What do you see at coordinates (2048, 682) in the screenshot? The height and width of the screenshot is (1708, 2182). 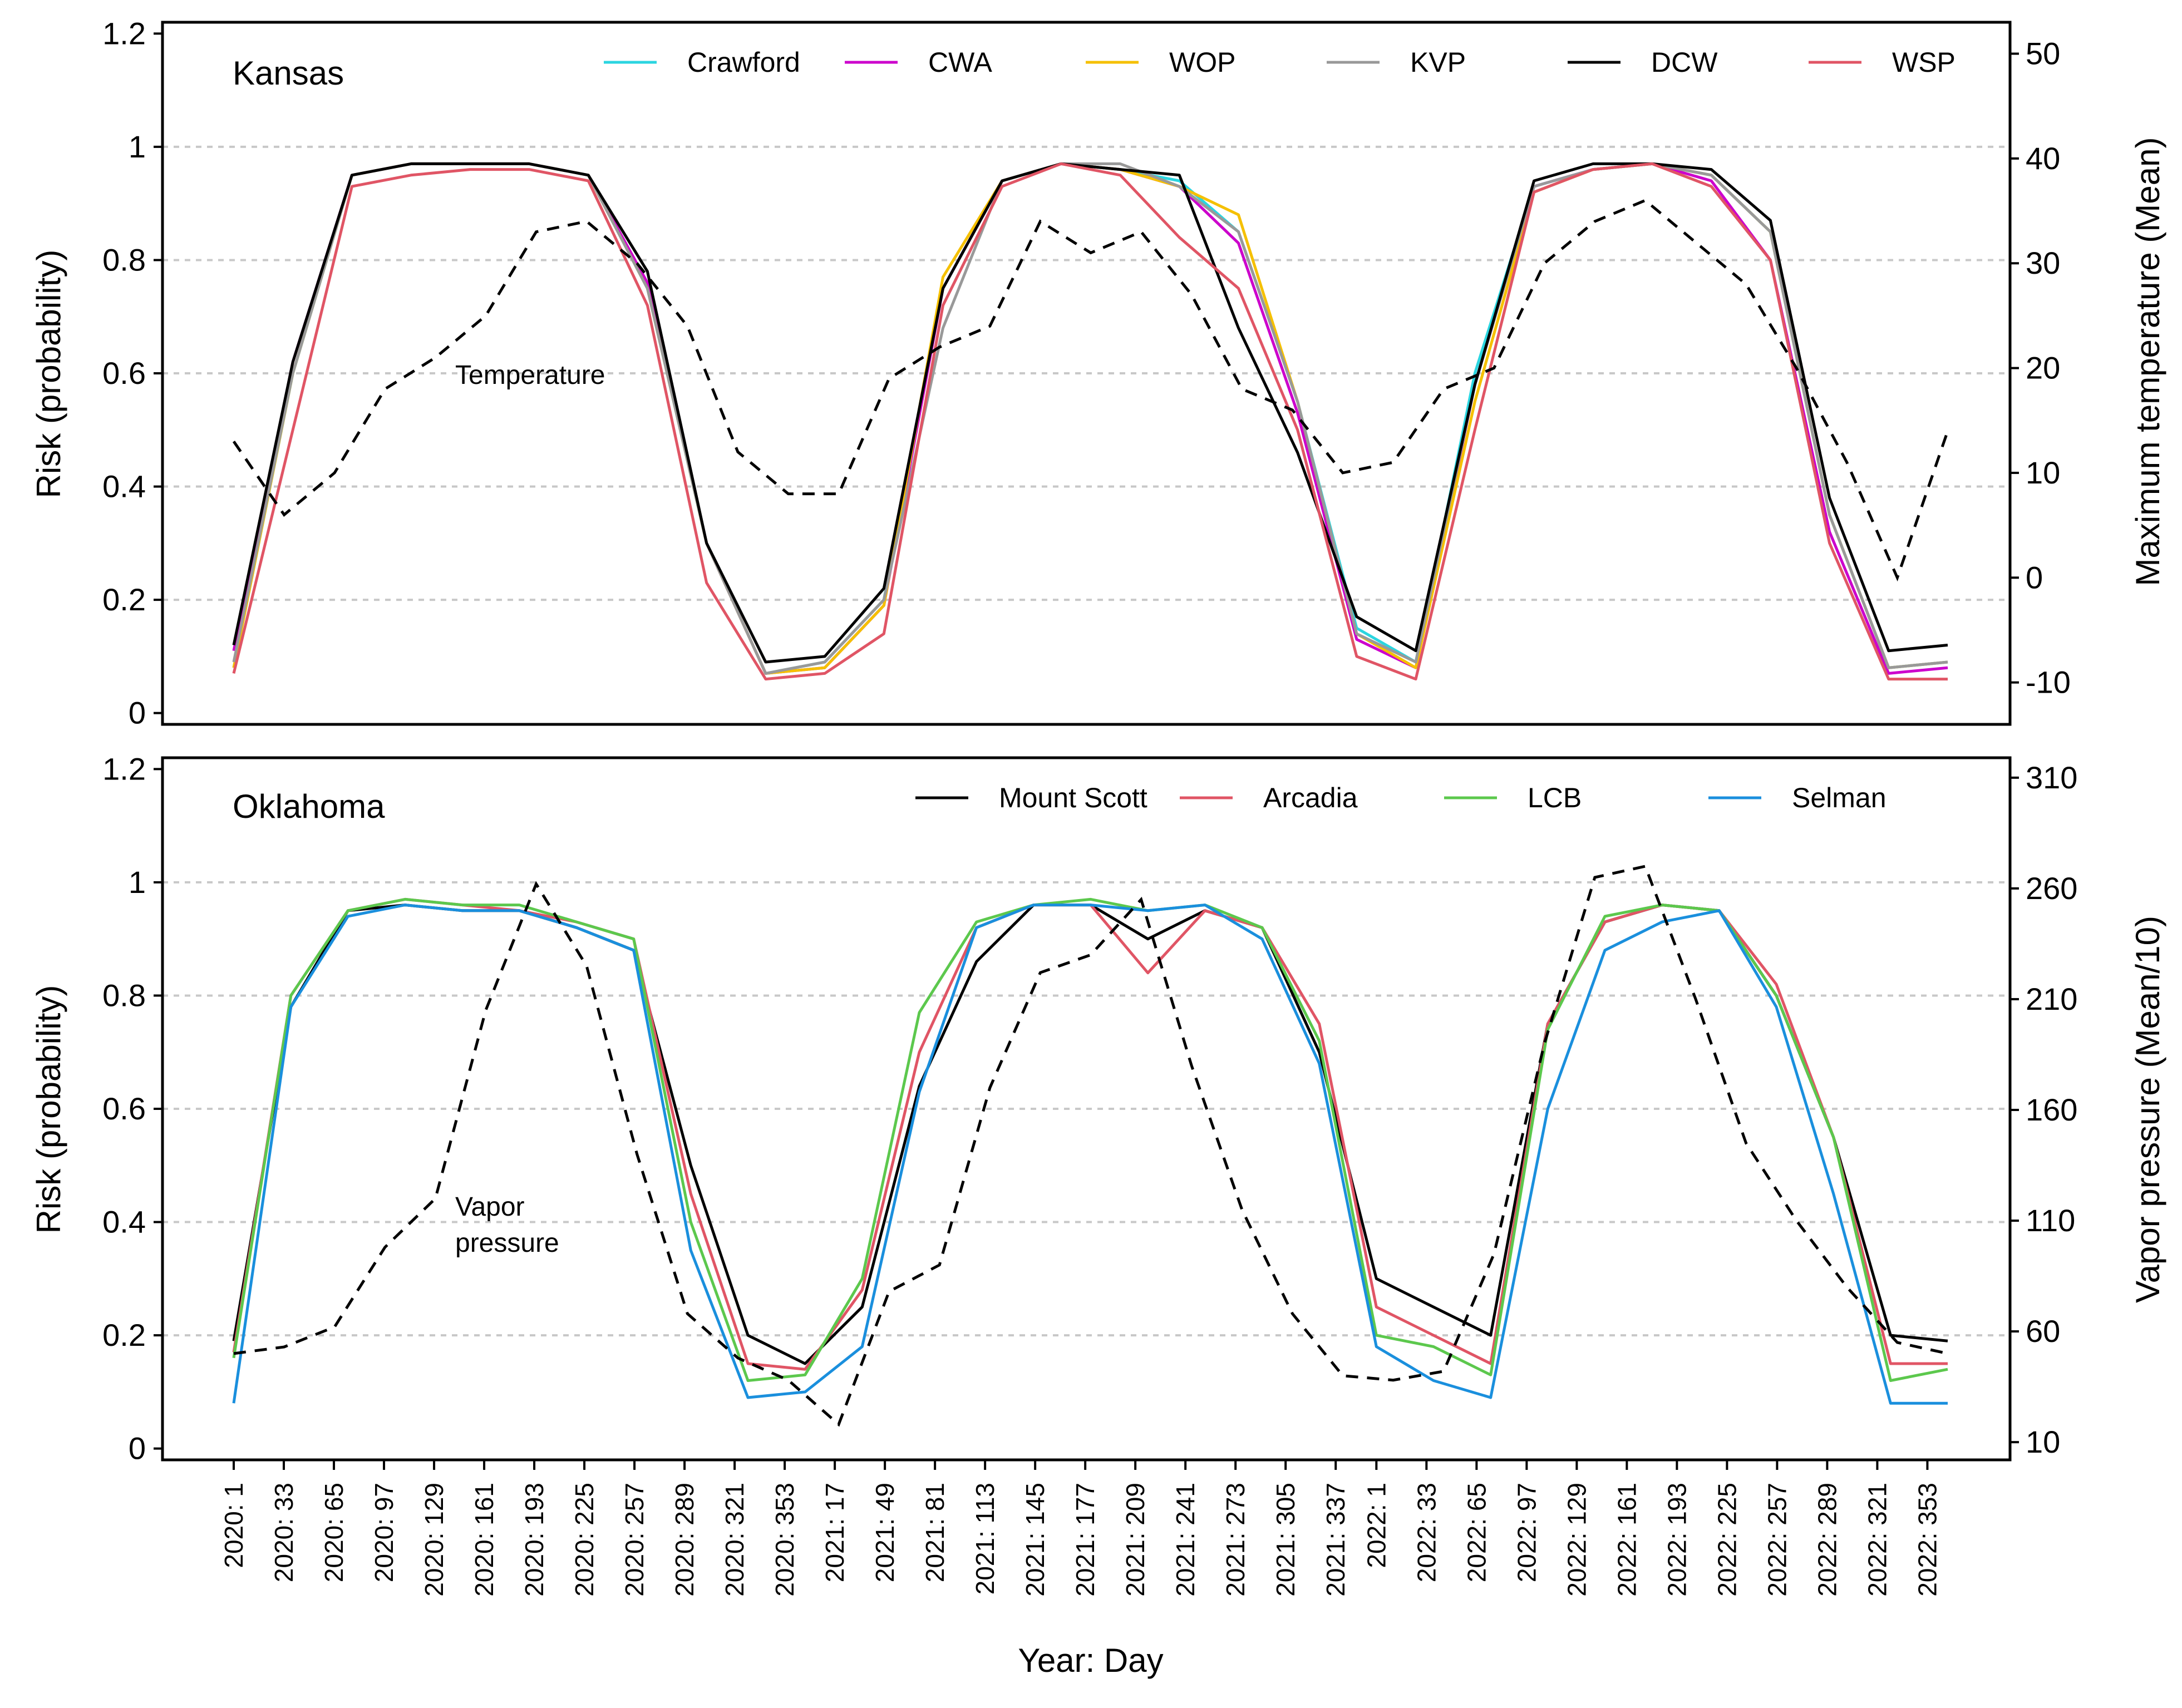 I see `y2-tick-label: -10` at bounding box center [2048, 682].